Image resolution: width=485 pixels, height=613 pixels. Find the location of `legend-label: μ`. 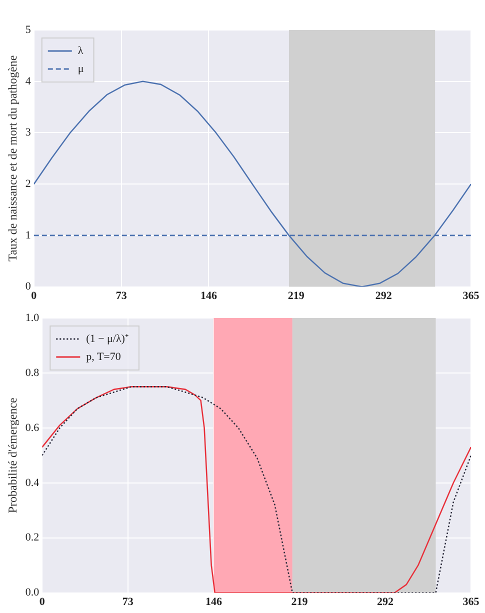

legend-label: μ is located at coordinates (81, 68).